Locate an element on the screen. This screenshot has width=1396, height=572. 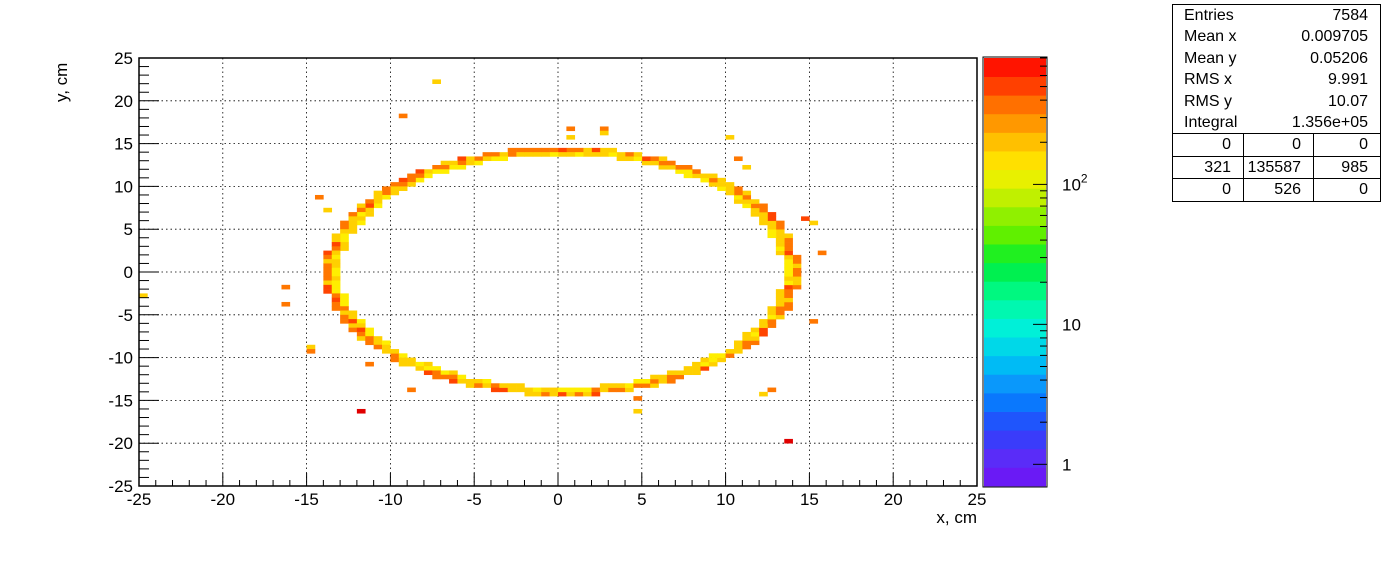
stats-label: Mean x is located at coordinates (1210, 37).